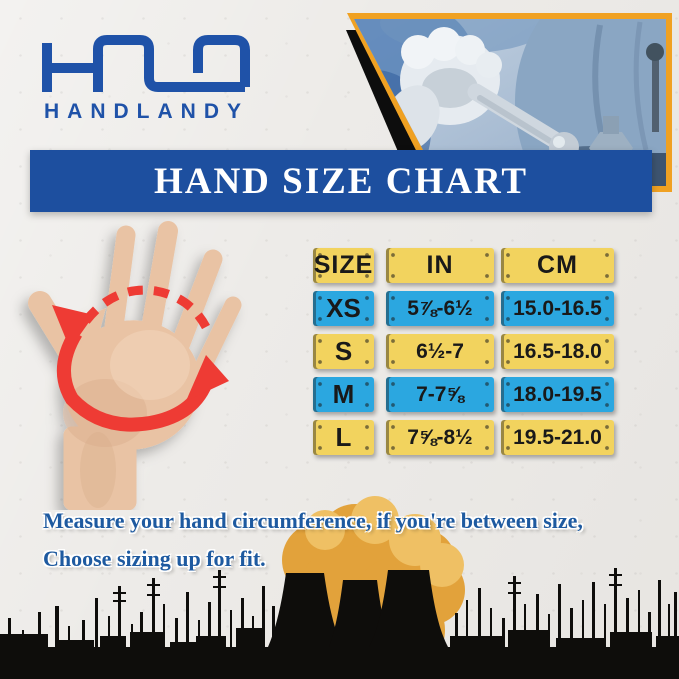  I want to click on row-s-in: 6½-7, so click(440, 351).